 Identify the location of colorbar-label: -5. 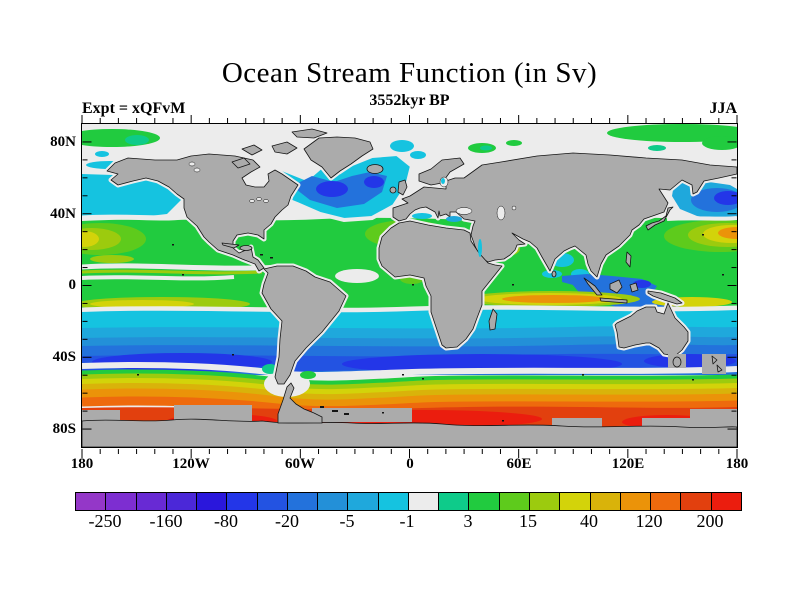
(347, 521).